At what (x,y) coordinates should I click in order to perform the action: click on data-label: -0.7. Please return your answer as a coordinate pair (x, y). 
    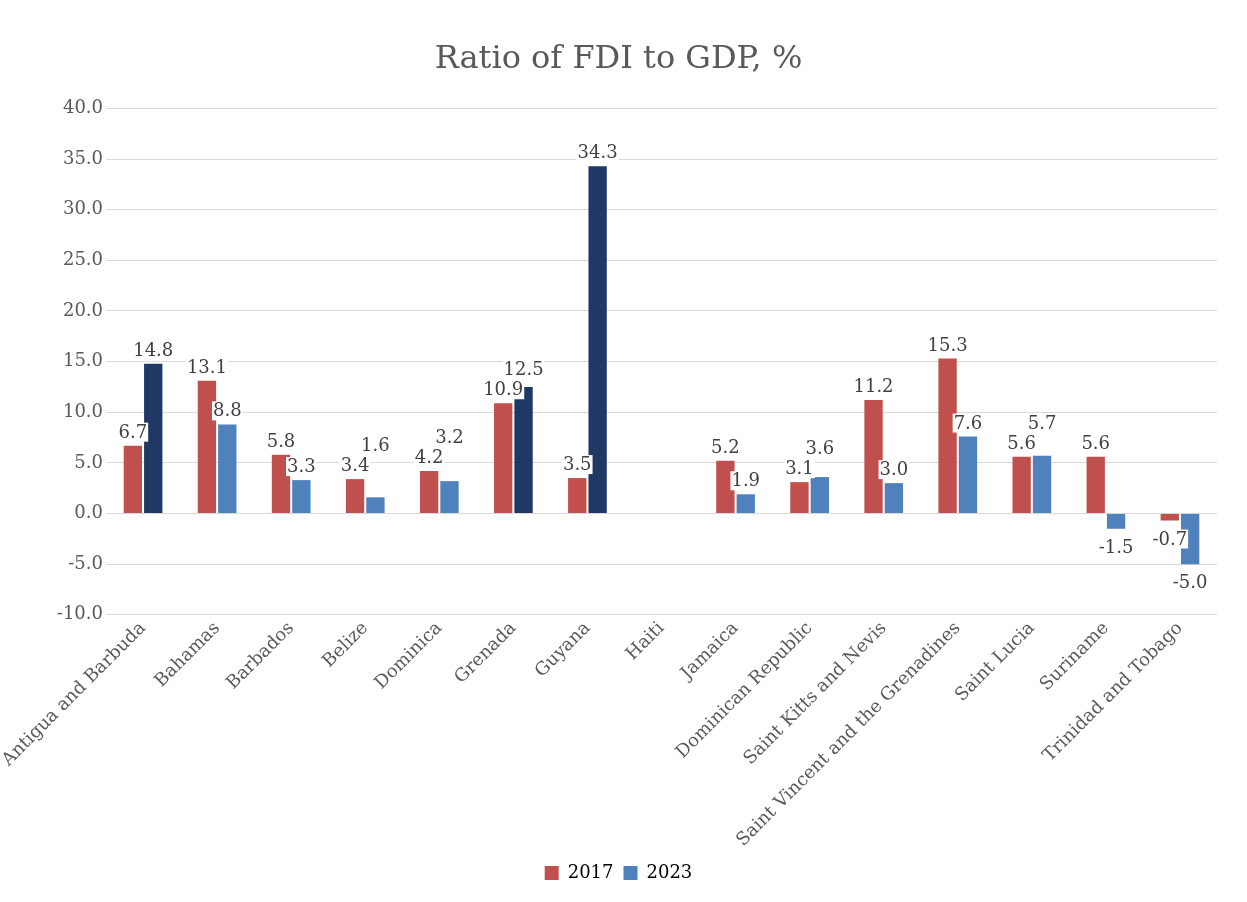
    Looking at the image, I should click on (1170, 538).